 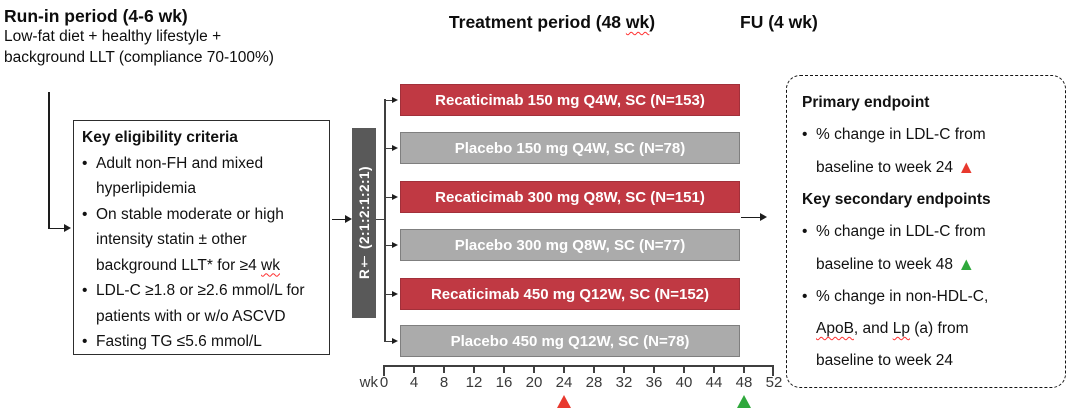 I want to click on green-triangle-icon: ▲, so click(x=966, y=264).